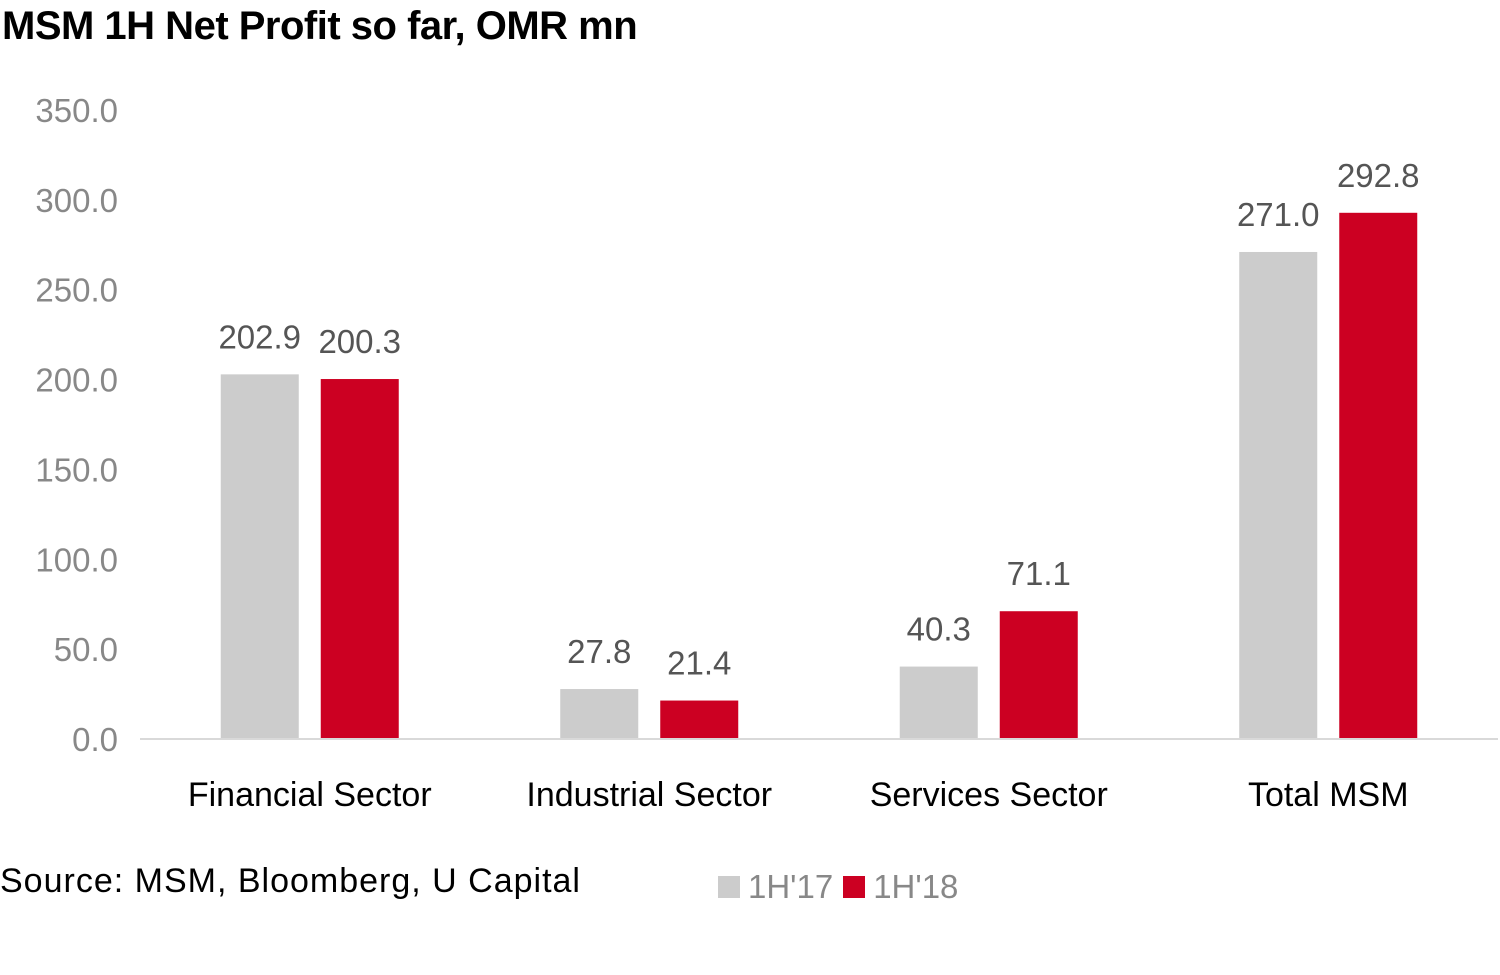  I want to click on y-tick-label: 350.0, so click(76, 110).